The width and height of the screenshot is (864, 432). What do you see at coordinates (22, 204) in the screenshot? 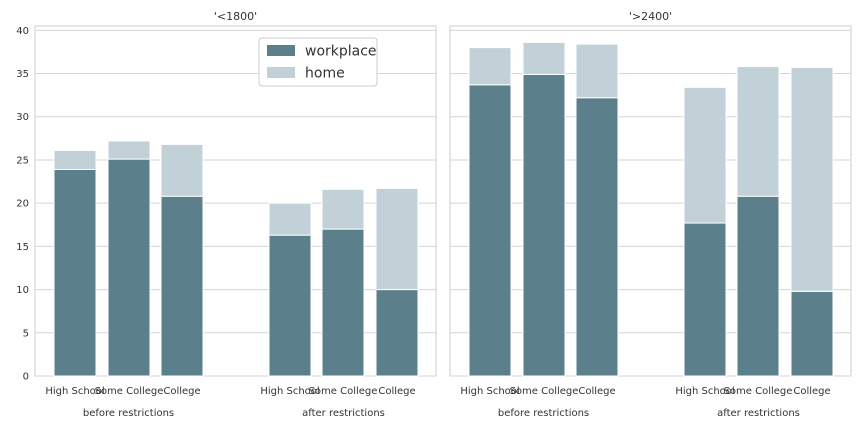
I see `y-tick-label: 20` at bounding box center [22, 204].